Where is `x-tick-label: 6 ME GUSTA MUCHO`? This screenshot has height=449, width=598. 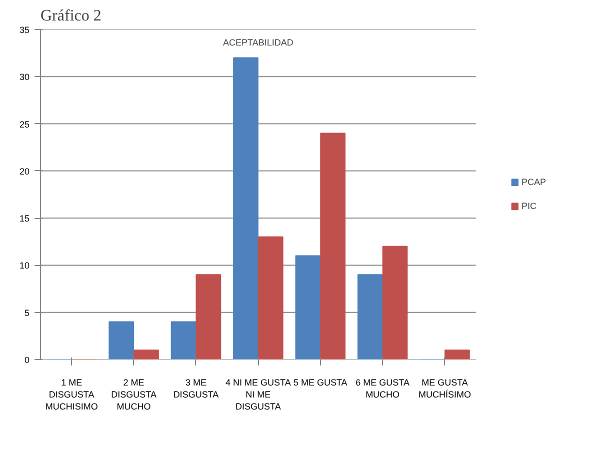 x-tick-label: 6 ME GUSTA MUCHO is located at coordinates (383, 389).